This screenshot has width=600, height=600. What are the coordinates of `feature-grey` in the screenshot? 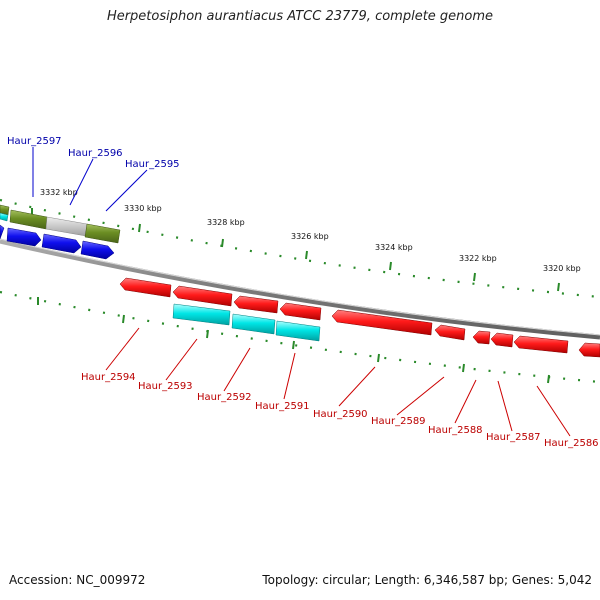 It's located at (66, 226).